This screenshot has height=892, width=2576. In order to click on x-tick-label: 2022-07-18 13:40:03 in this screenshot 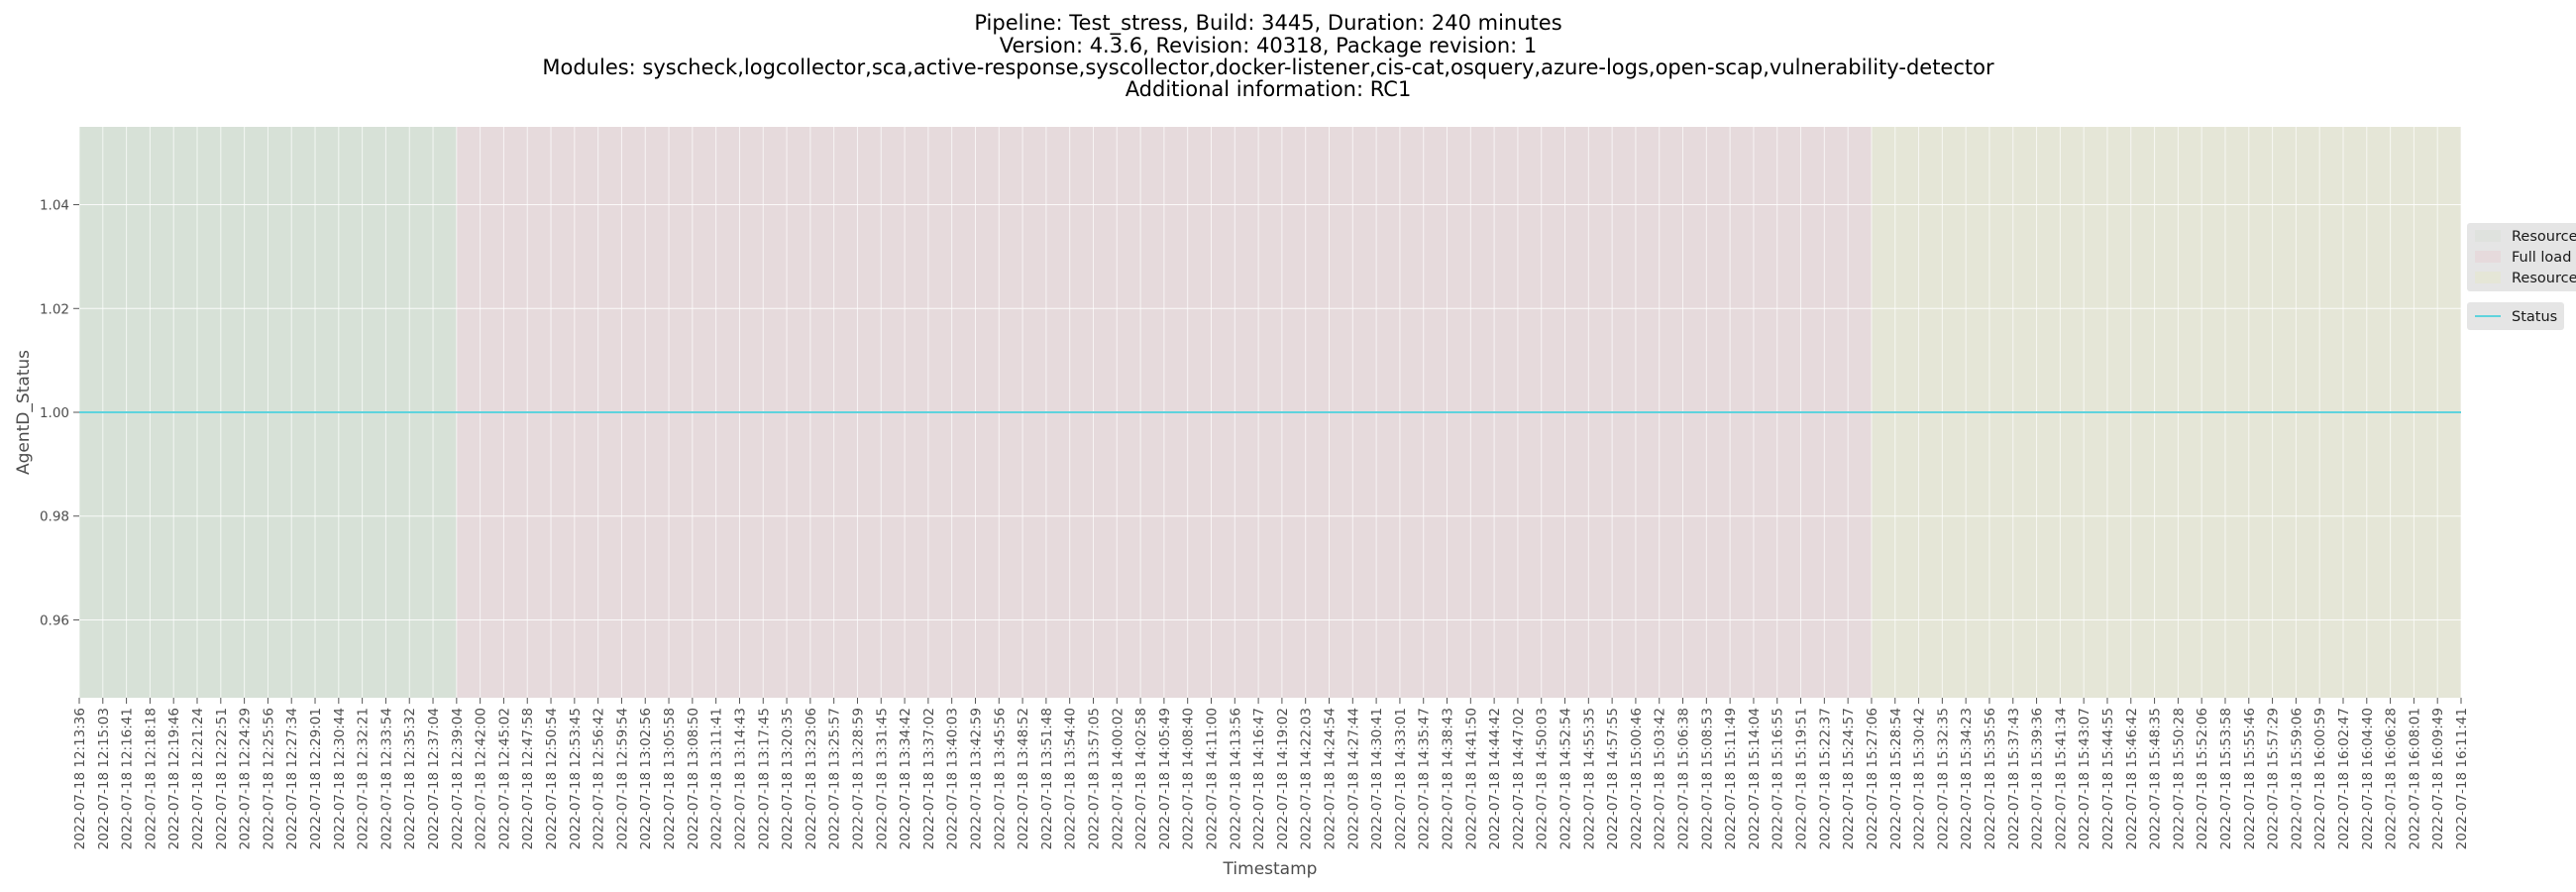, I will do `click(953, 779)`.